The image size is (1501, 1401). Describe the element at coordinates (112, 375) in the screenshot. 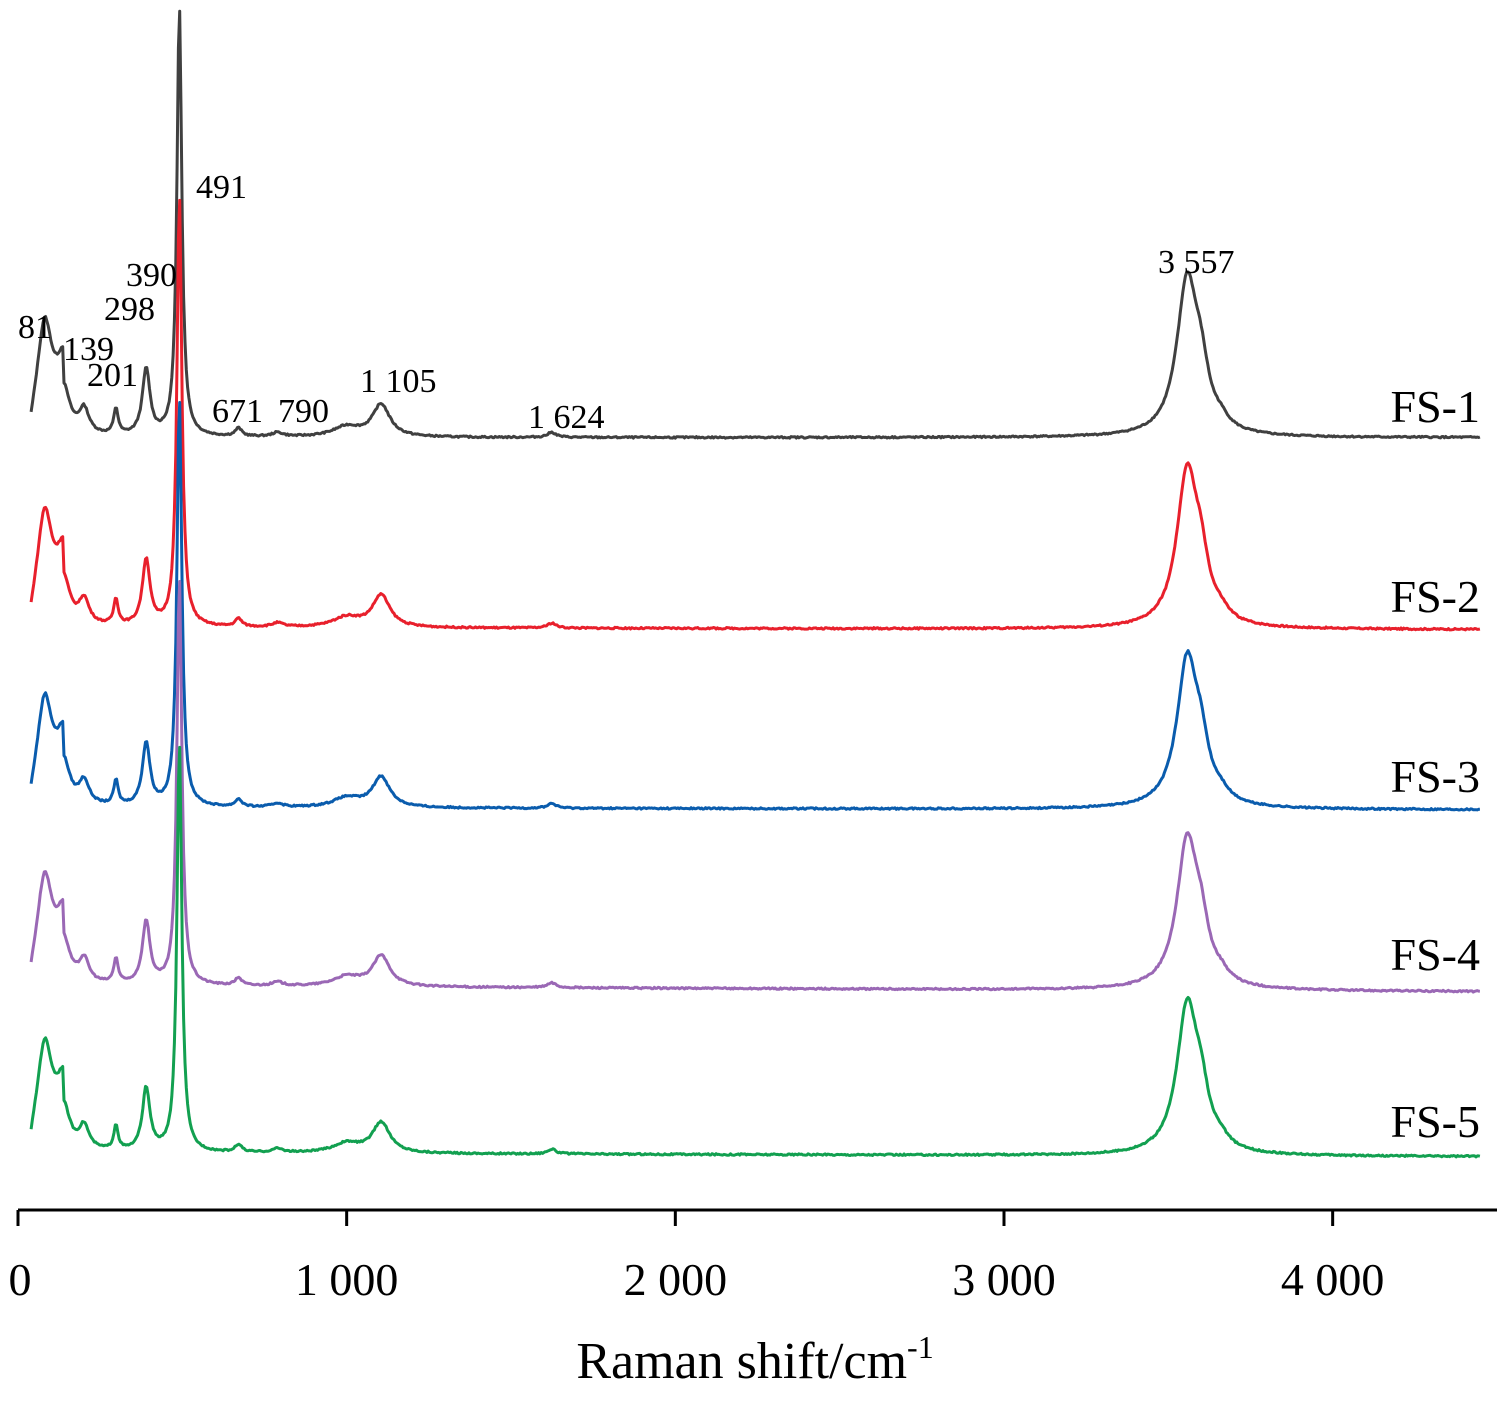

I see `peak-label-201: 201` at that location.